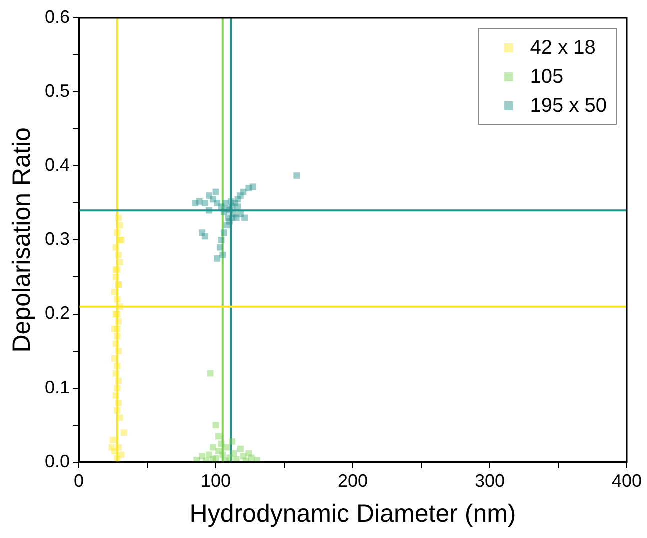  Describe the element at coordinates (563, 48) in the screenshot. I see `legend-label: 42 x 18` at that location.